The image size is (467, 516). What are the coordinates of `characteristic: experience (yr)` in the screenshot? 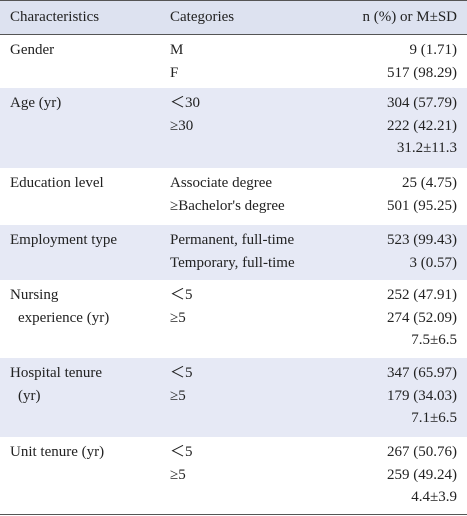 It's located at (64, 317).